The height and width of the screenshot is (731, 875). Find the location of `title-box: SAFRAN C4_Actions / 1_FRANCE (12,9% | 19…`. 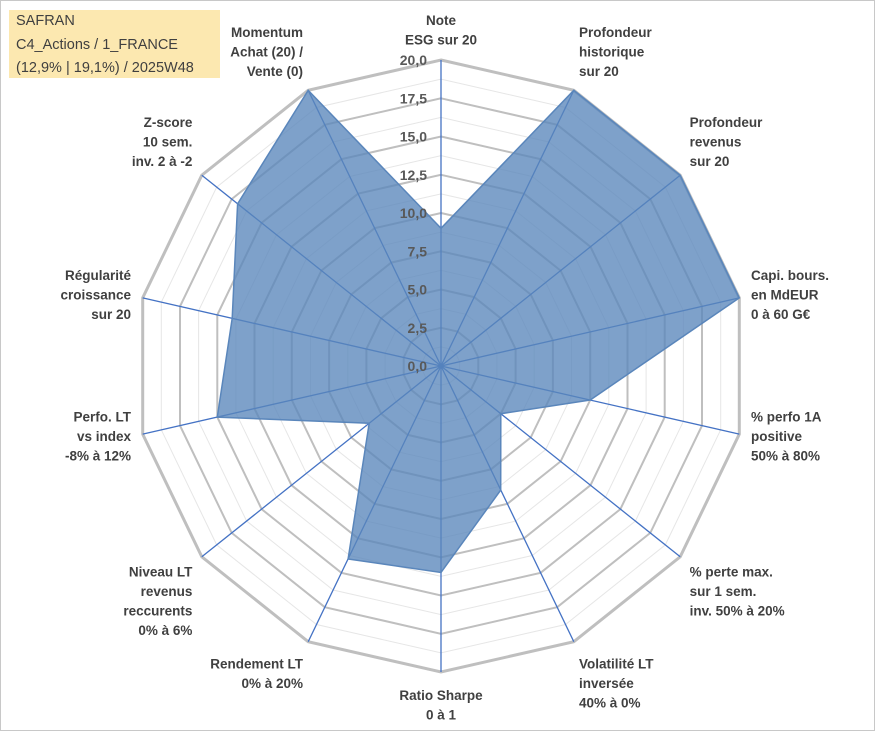

title-box: SAFRAN C4_Actions / 1_FRANCE (12,9% | 19… is located at coordinates (114, 44).